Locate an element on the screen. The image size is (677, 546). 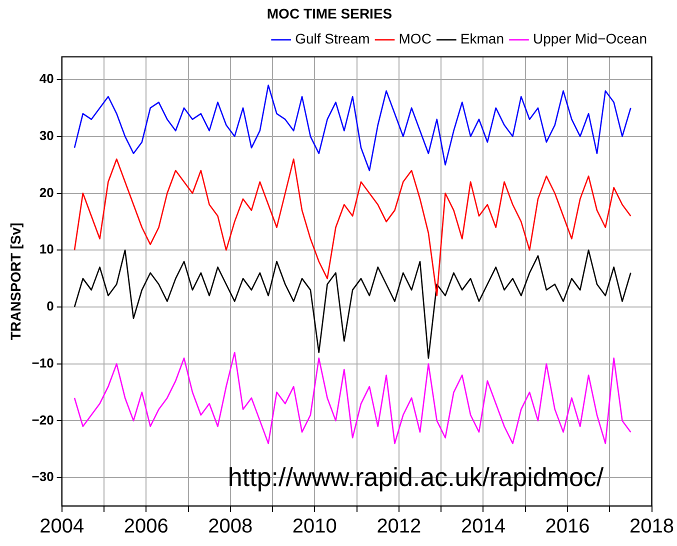
y-axis-title: TRANSPORT [Sv] is located at coordinates (15, 281).